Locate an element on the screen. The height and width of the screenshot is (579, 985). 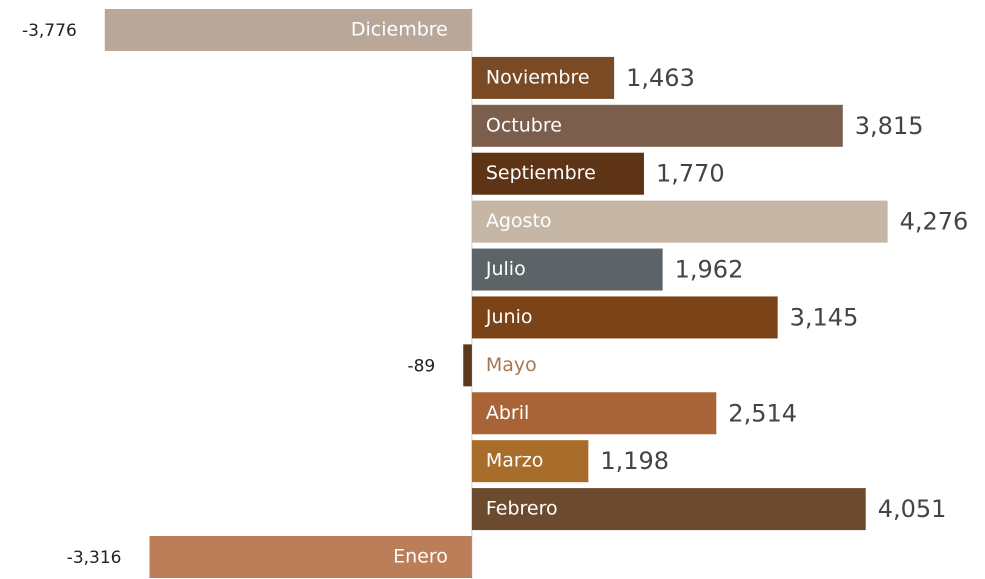
category-label: Agosto is located at coordinates (519, 221).